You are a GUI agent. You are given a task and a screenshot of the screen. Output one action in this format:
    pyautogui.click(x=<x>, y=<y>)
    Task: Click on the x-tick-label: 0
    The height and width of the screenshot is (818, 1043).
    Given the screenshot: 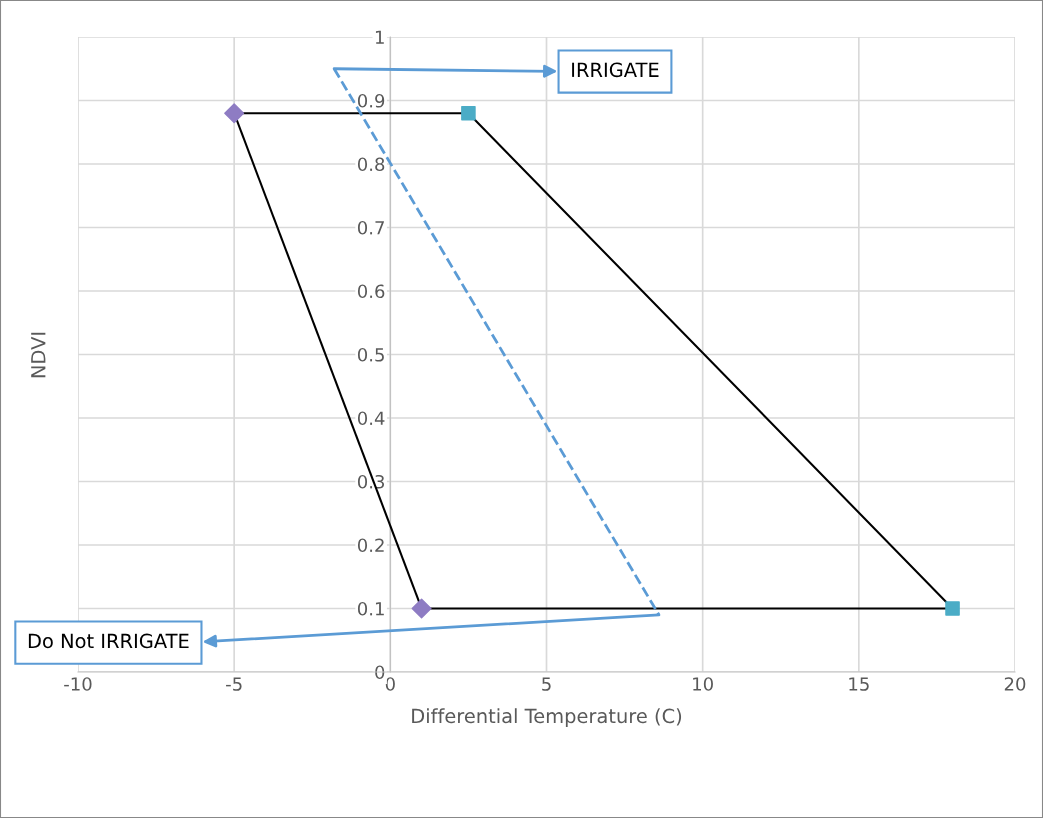 What is the action you would take?
    pyautogui.click(x=390, y=684)
    